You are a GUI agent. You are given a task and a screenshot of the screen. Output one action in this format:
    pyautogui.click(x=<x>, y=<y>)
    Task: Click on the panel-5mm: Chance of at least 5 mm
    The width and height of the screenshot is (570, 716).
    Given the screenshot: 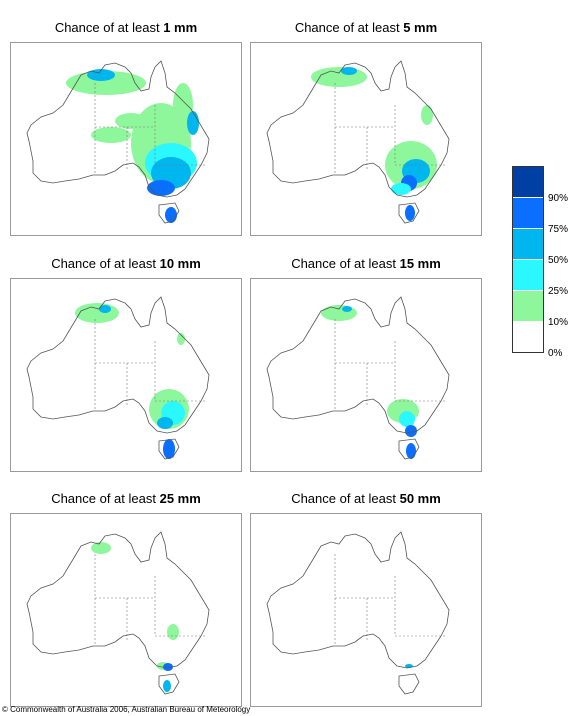 What is the action you would take?
    pyautogui.click(x=366, y=128)
    